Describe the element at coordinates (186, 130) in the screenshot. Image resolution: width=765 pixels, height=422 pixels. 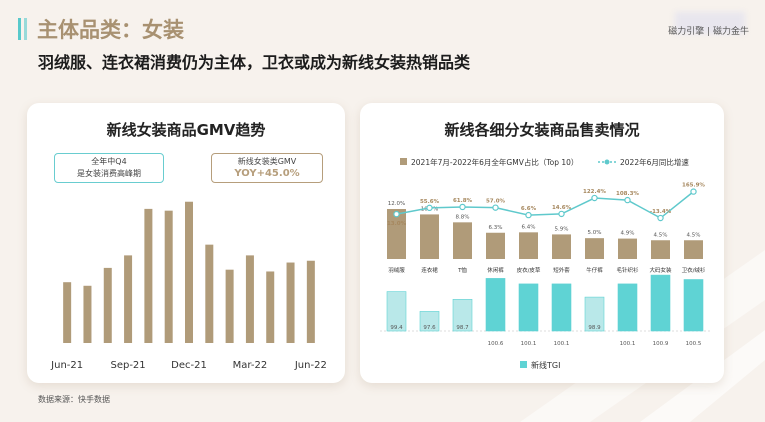
I see `gmv-trend-title: 新线女装商品GMV趋势` at that location.